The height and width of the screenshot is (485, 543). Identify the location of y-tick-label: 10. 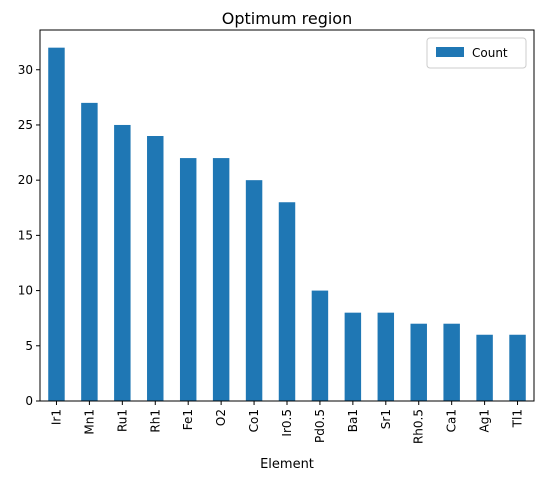
(25, 291).